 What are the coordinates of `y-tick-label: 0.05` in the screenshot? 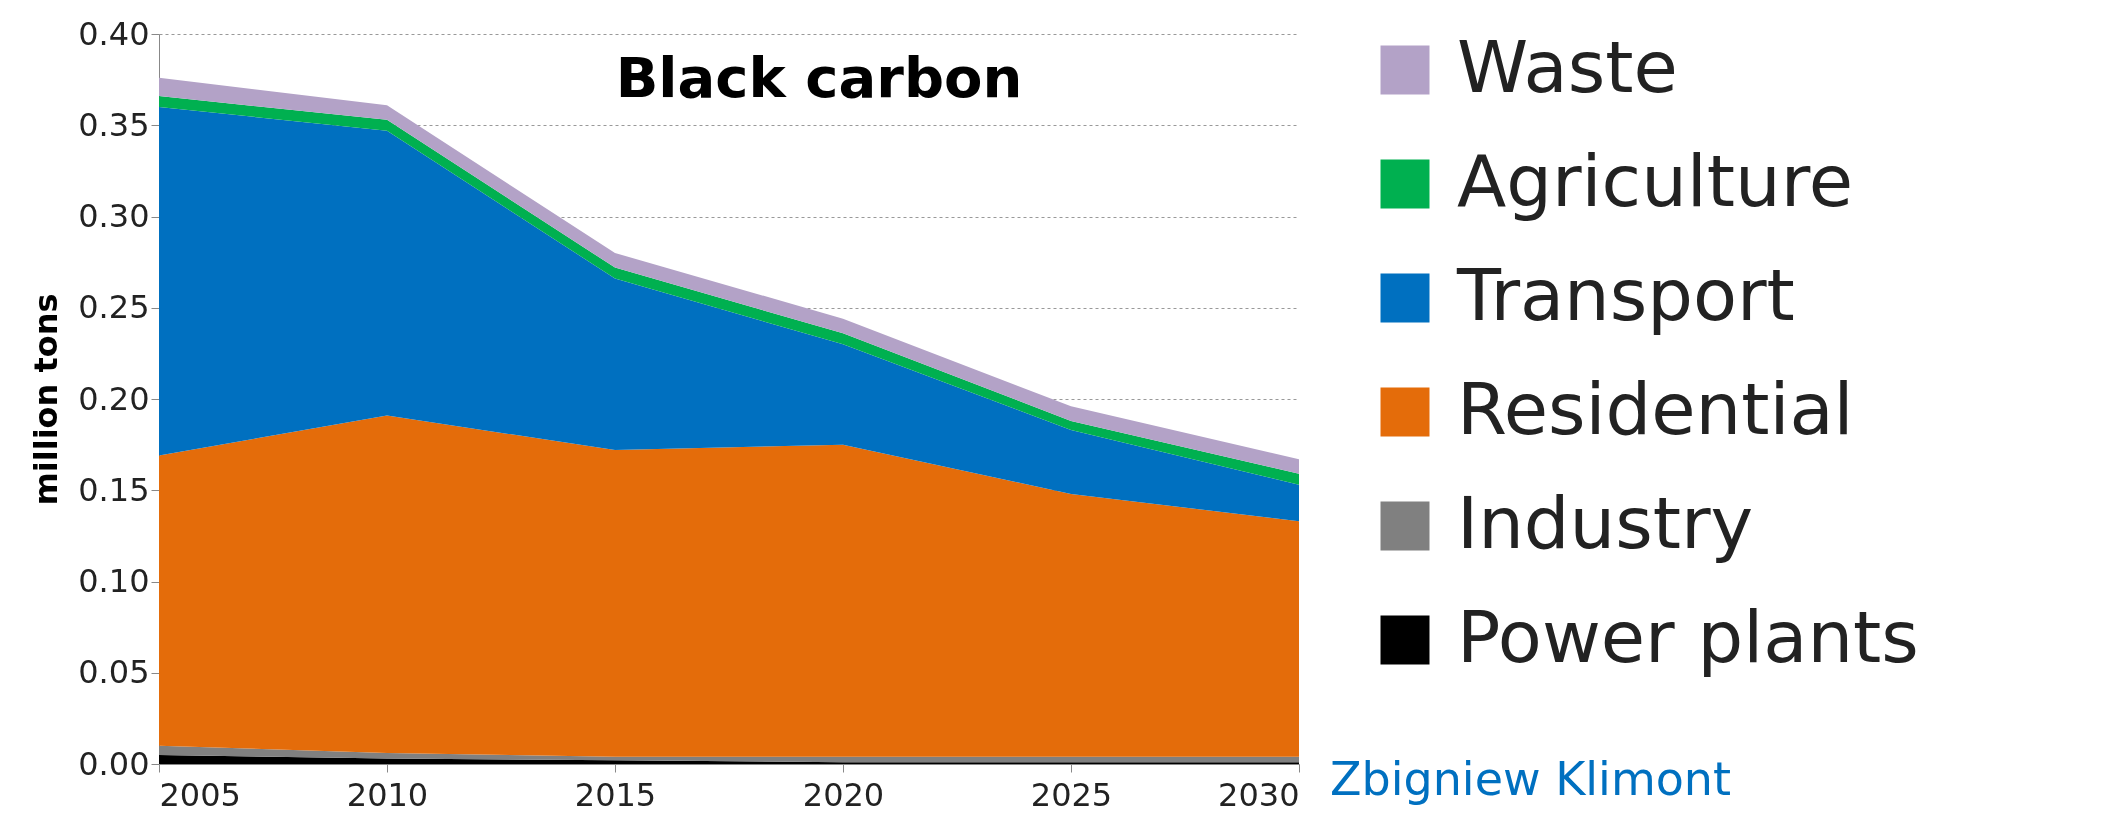 It's located at (114, 672).